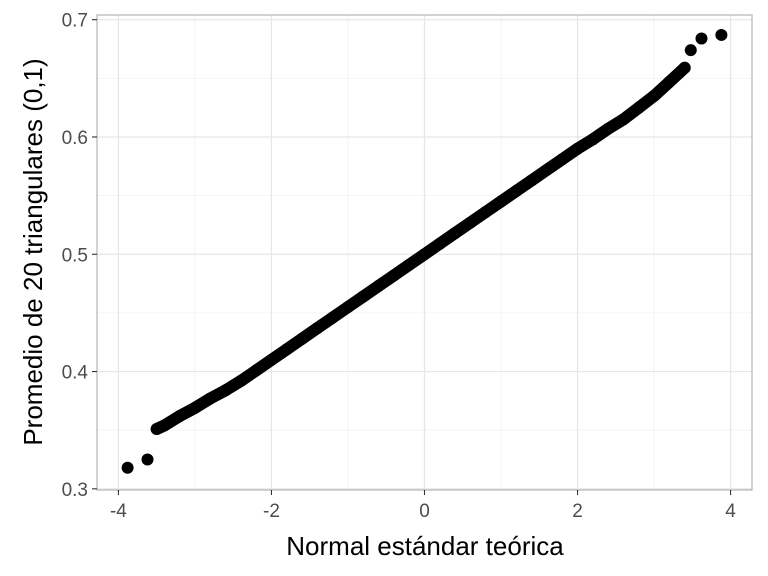 The height and width of the screenshot is (576, 768). I want to click on x-tick-label: -4, so click(118, 511).